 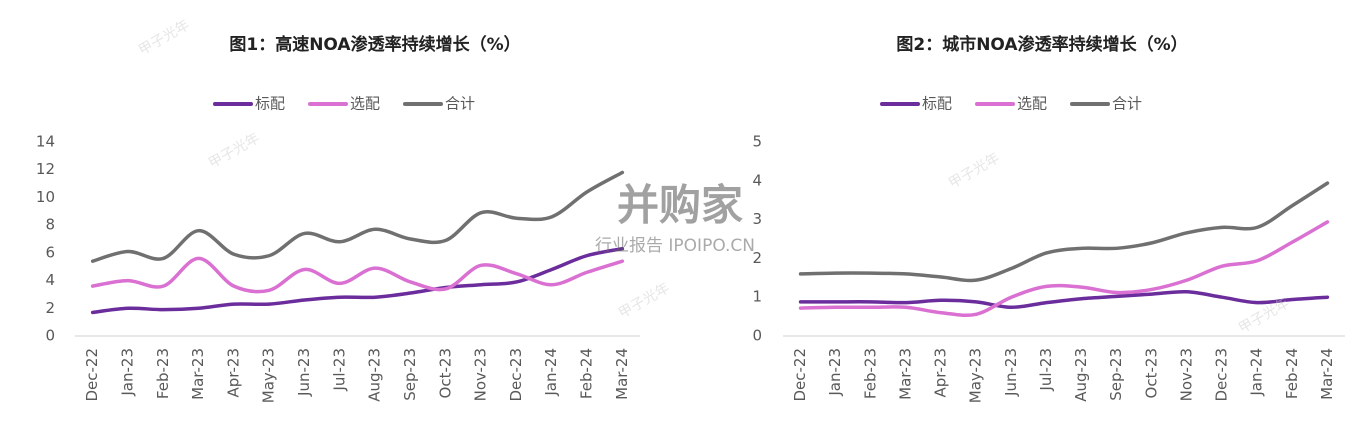 I want to click on chart-title: 图2：城市NOA渗透率持续增长（%）, so click(x=1041, y=44).